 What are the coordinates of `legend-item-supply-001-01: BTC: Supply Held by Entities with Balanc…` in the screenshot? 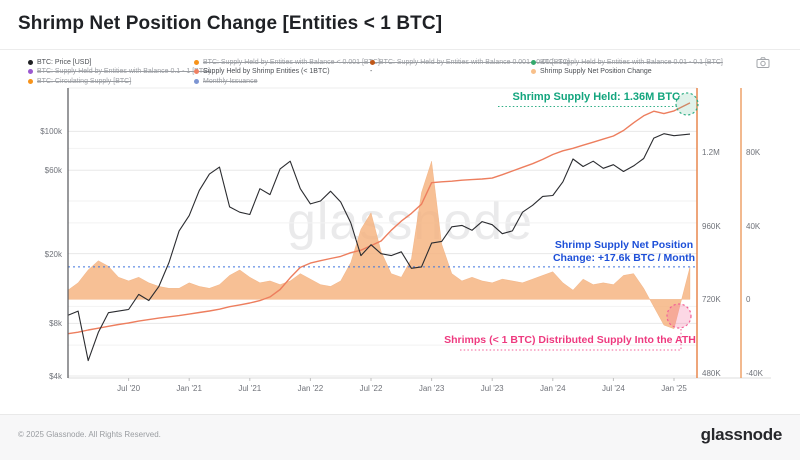 It's located at (627, 62).